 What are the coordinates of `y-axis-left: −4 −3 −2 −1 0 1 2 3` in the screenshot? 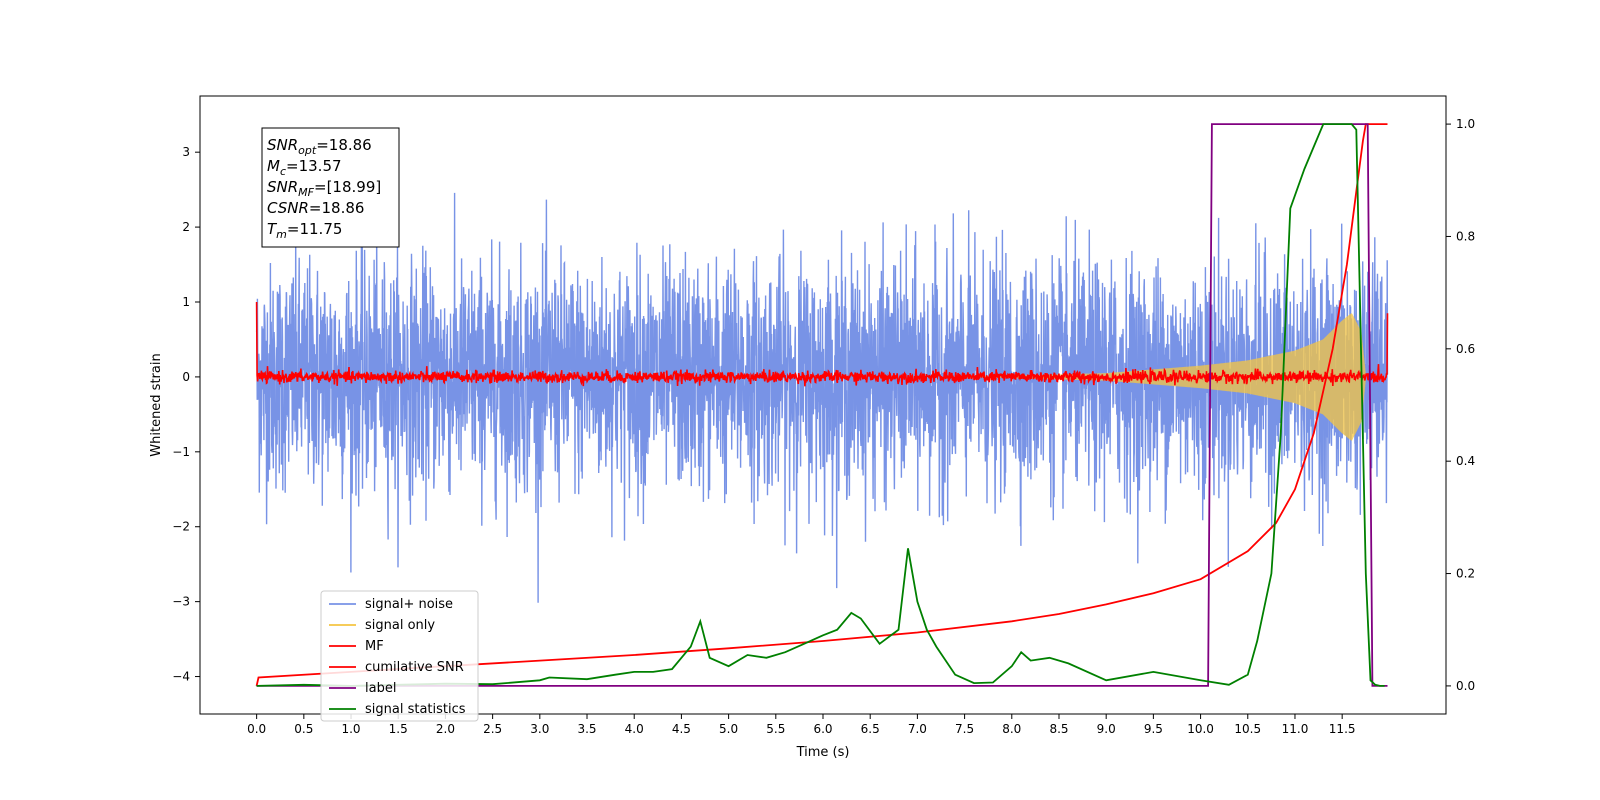 It's located at (186, 414).